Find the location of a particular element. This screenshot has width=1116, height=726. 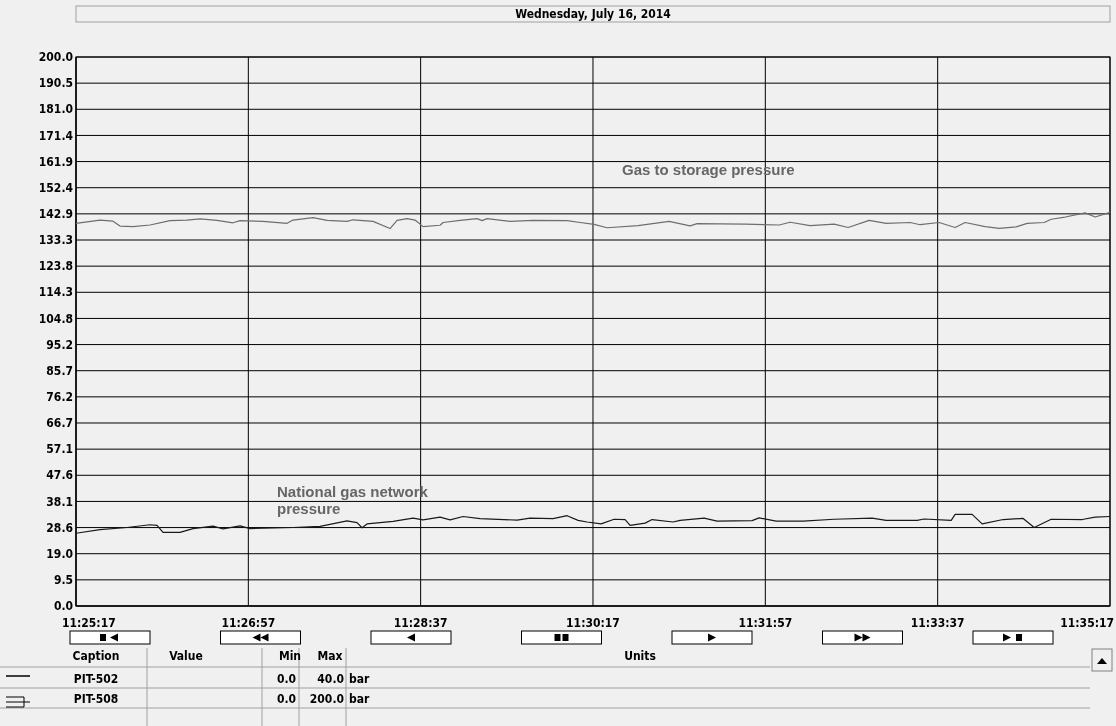

x-tick-label: 11:35:17 is located at coordinates (1087, 623).